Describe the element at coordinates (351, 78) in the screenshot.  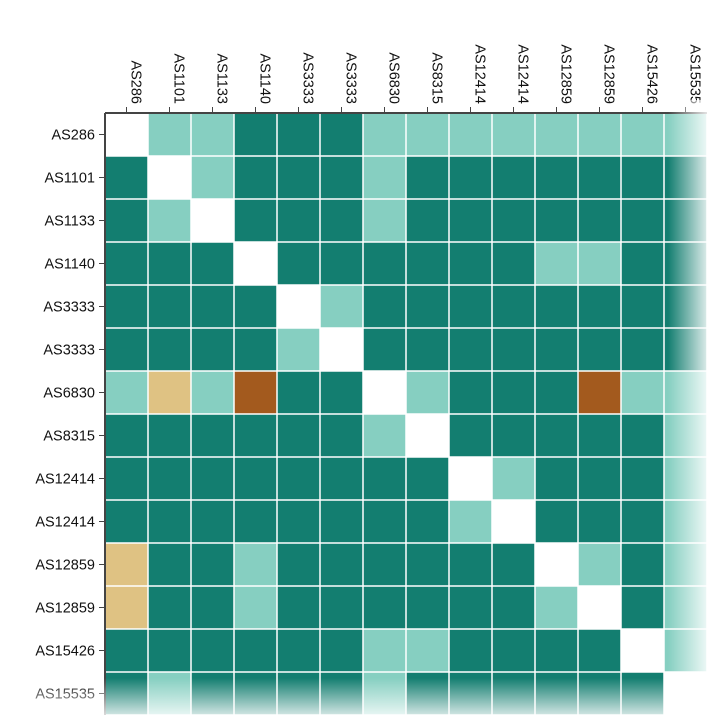
I see `column-label: AS3333` at that location.